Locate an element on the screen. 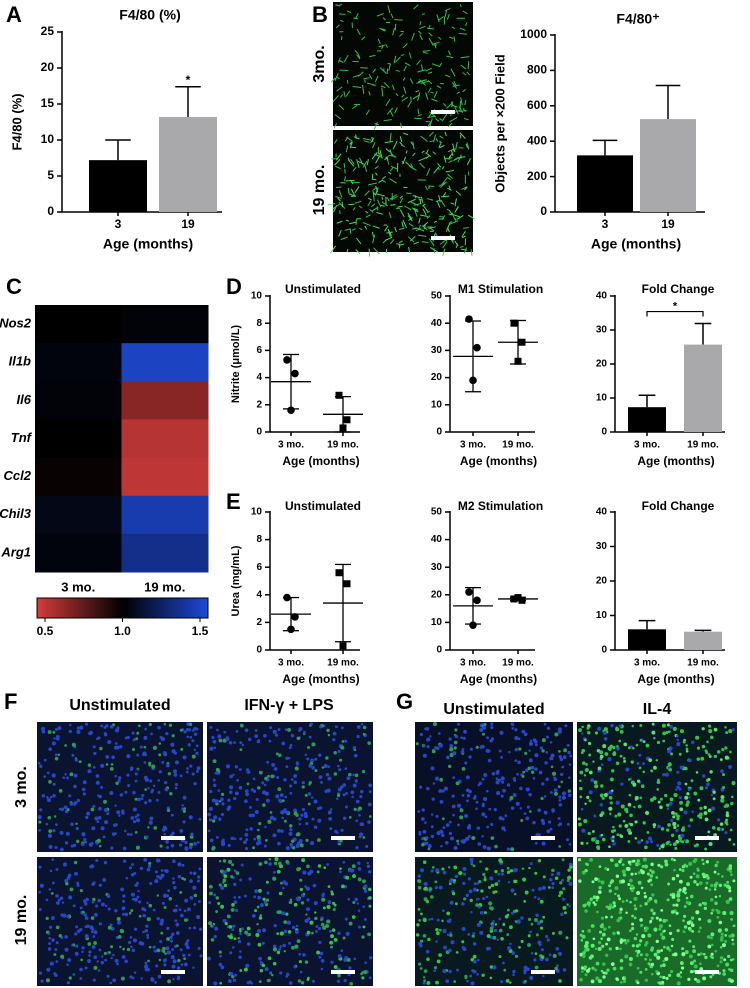 Image resolution: width=750 pixels, height=988 pixels. y-tick-label: 8 is located at coordinates (259, 539).